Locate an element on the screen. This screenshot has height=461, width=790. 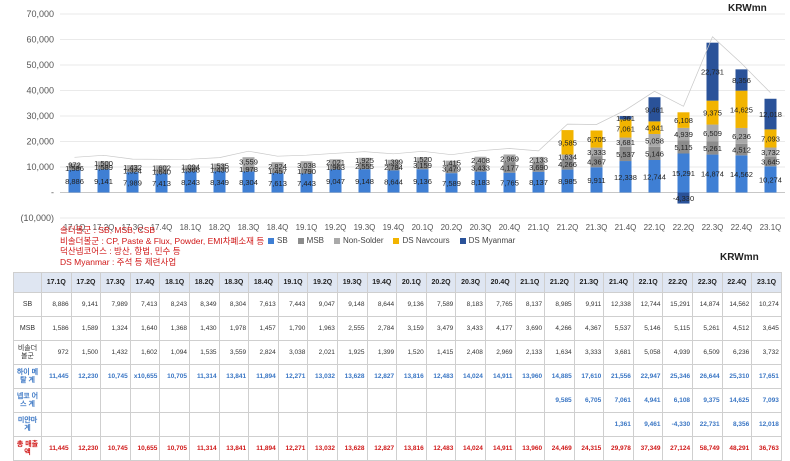
x-tick-label: 18.4Q is located at coordinates (278, 227).